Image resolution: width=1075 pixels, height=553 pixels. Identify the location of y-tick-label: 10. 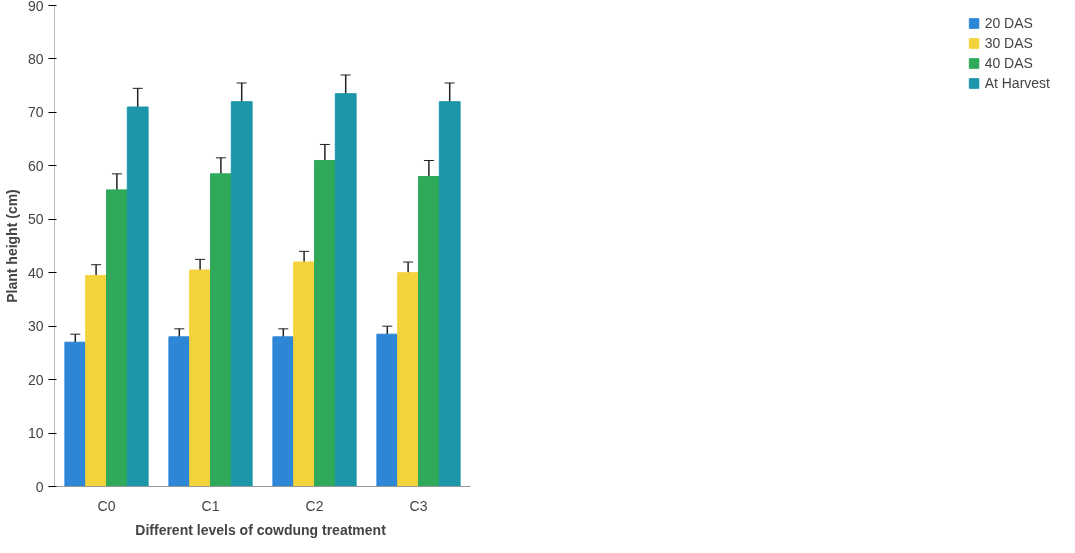
(35, 433).